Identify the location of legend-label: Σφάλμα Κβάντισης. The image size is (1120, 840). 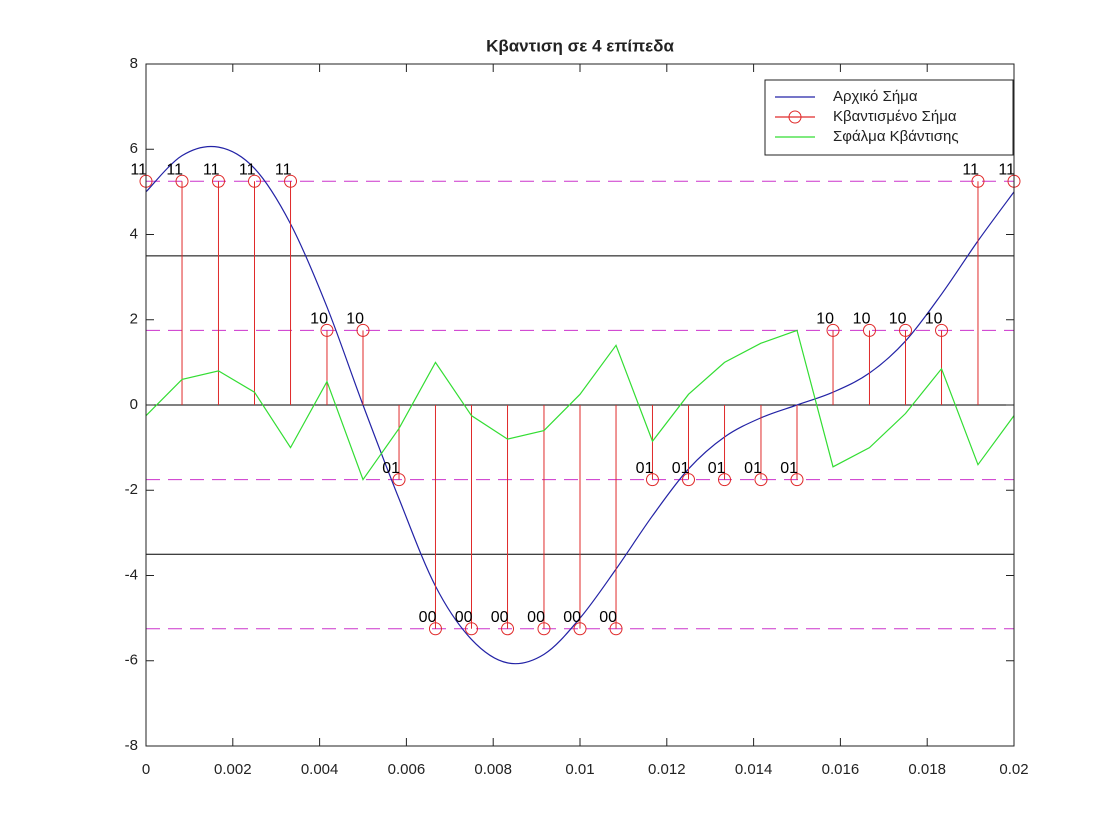
(896, 136).